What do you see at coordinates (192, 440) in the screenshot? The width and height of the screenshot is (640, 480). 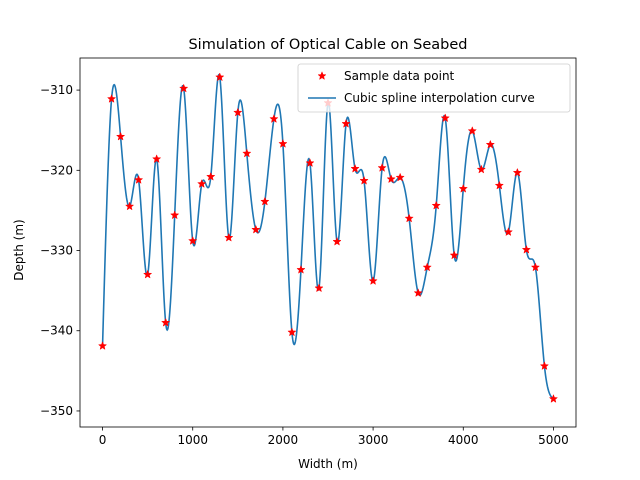 I see `x-tick-label: 1000` at bounding box center [192, 440].